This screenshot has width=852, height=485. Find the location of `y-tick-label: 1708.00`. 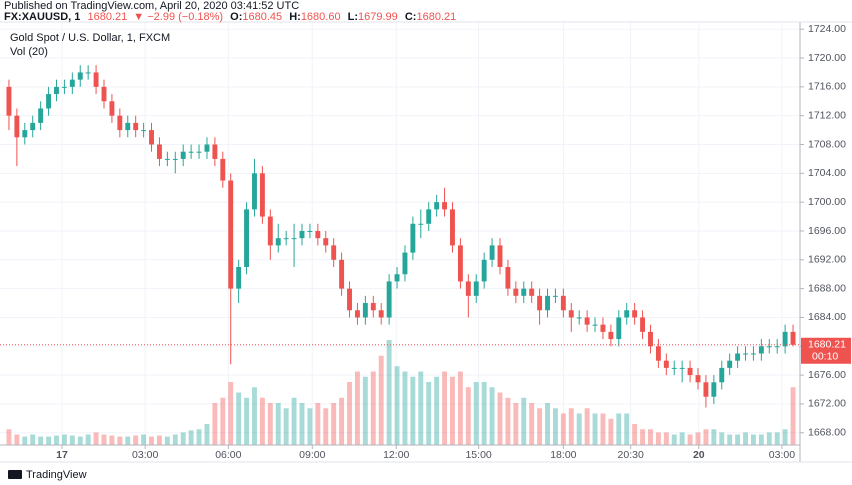

y-tick-label: 1708.00 is located at coordinates (827, 144).